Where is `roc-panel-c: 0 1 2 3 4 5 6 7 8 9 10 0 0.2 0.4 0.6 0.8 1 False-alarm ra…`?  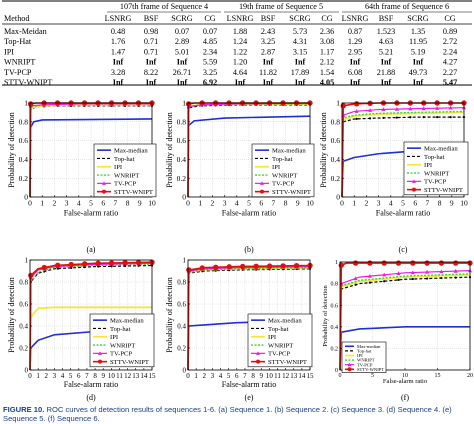
roc-panel-c: 0 1 2 3 4 5 6 7 8 9 10 0 0.2 0.4 0.6 0.8 1 False-alarm ra… is located at coordinates (395, 175).